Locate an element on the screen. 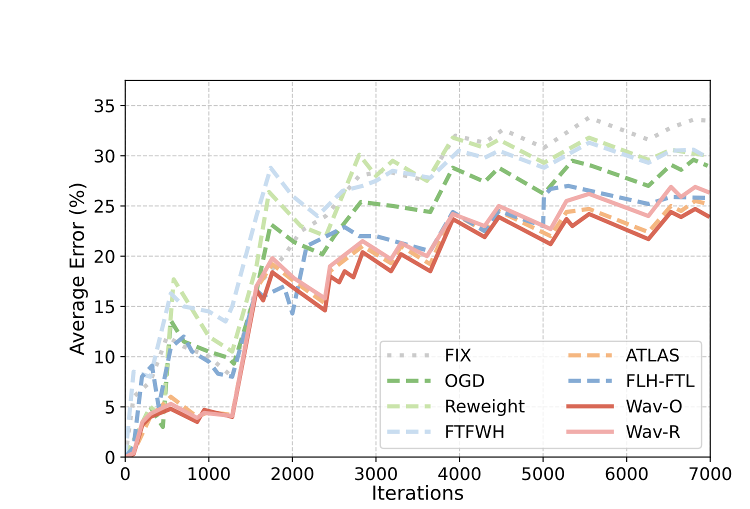  legend-label: Reweight is located at coordinates (485, 407).